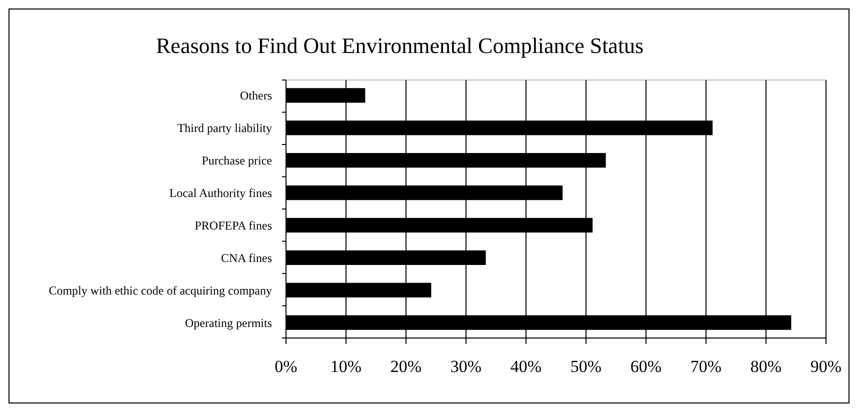 The width and height of the screenshot is (858, 412). I want to click on y-tick-label: Comply with ethic code of acquiring company, so click(160, 290).